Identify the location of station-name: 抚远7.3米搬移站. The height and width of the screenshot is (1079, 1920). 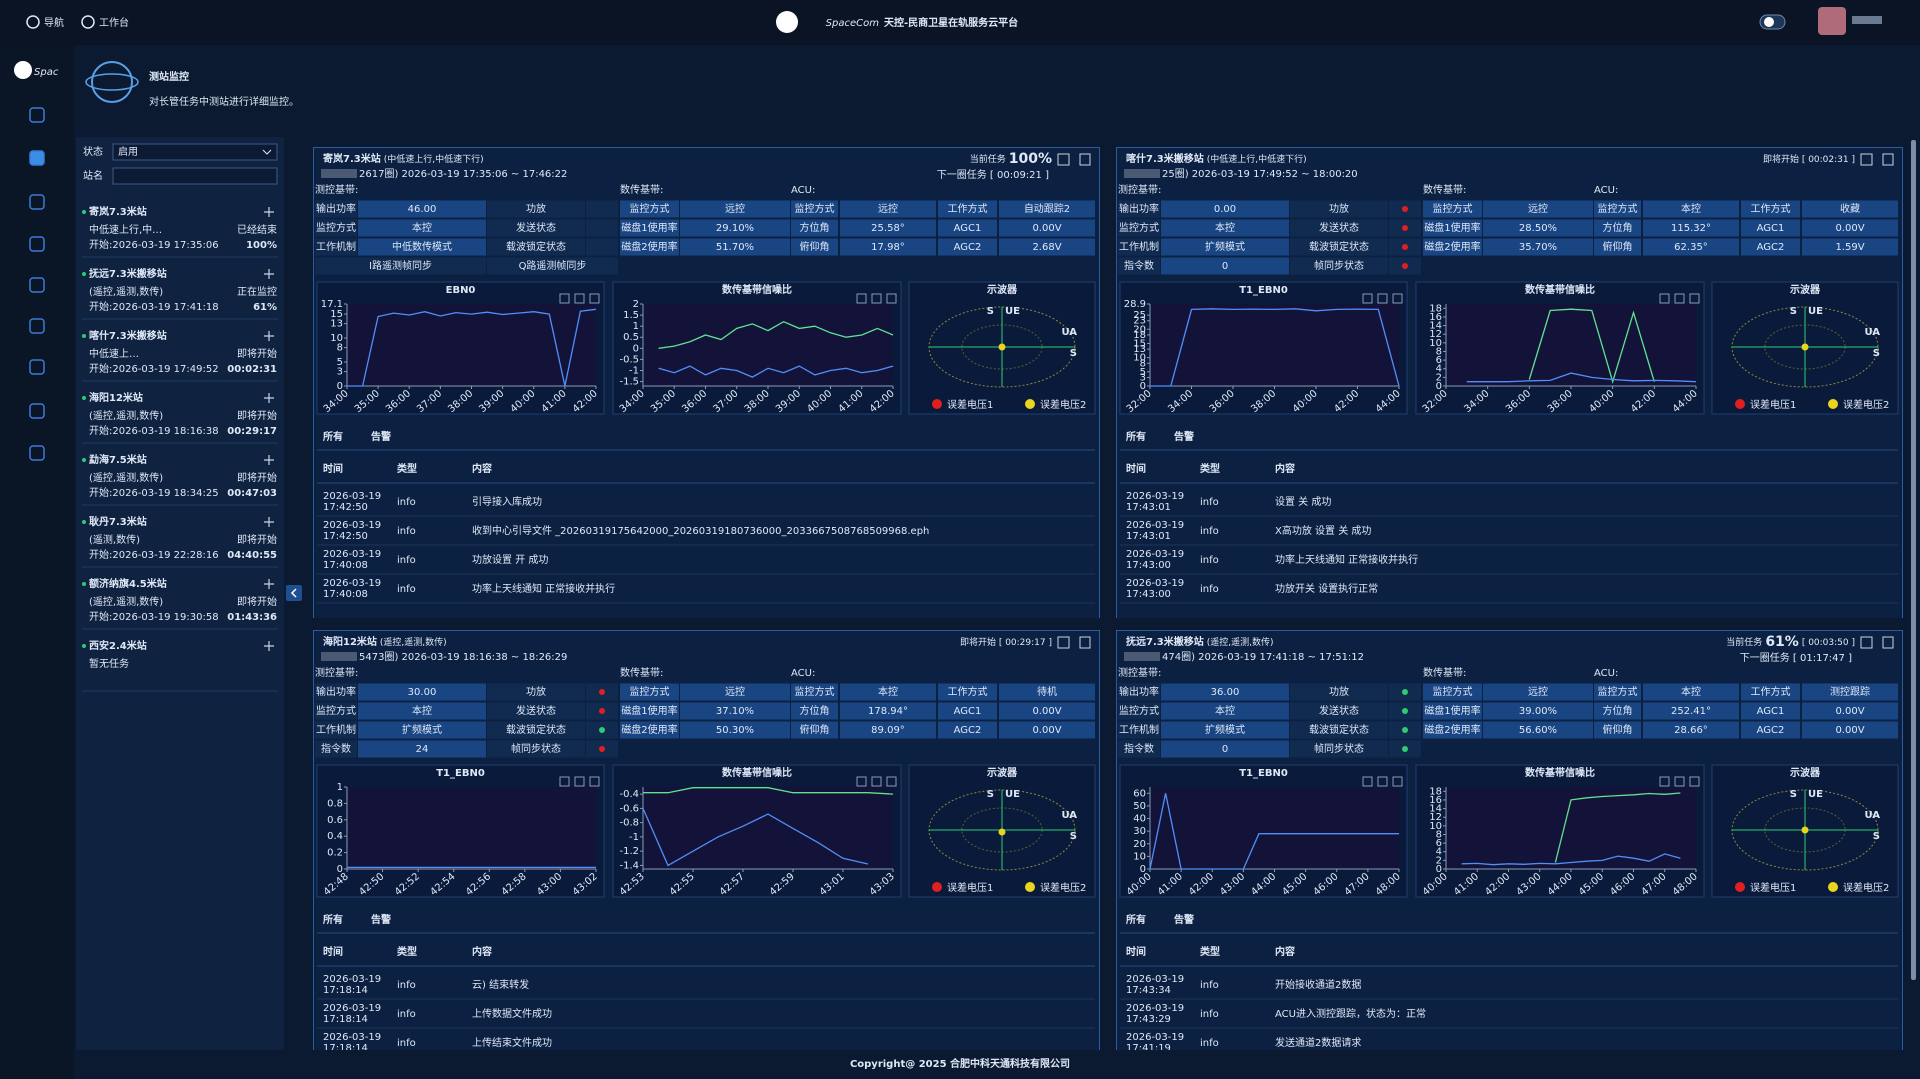
(128, 273).